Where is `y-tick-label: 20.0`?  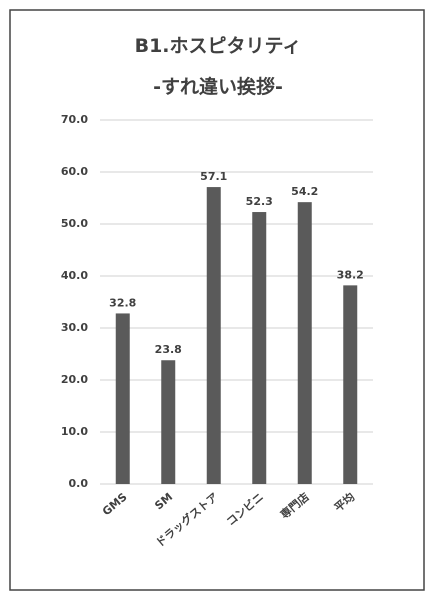
y-tick-label: 20.0 is located at coordinates (74, 379).